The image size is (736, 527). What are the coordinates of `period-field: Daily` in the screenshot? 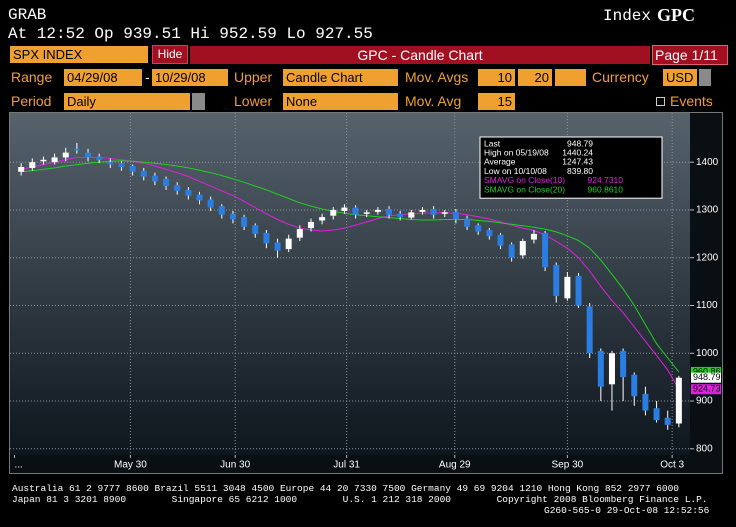 It's located at (127, 101).